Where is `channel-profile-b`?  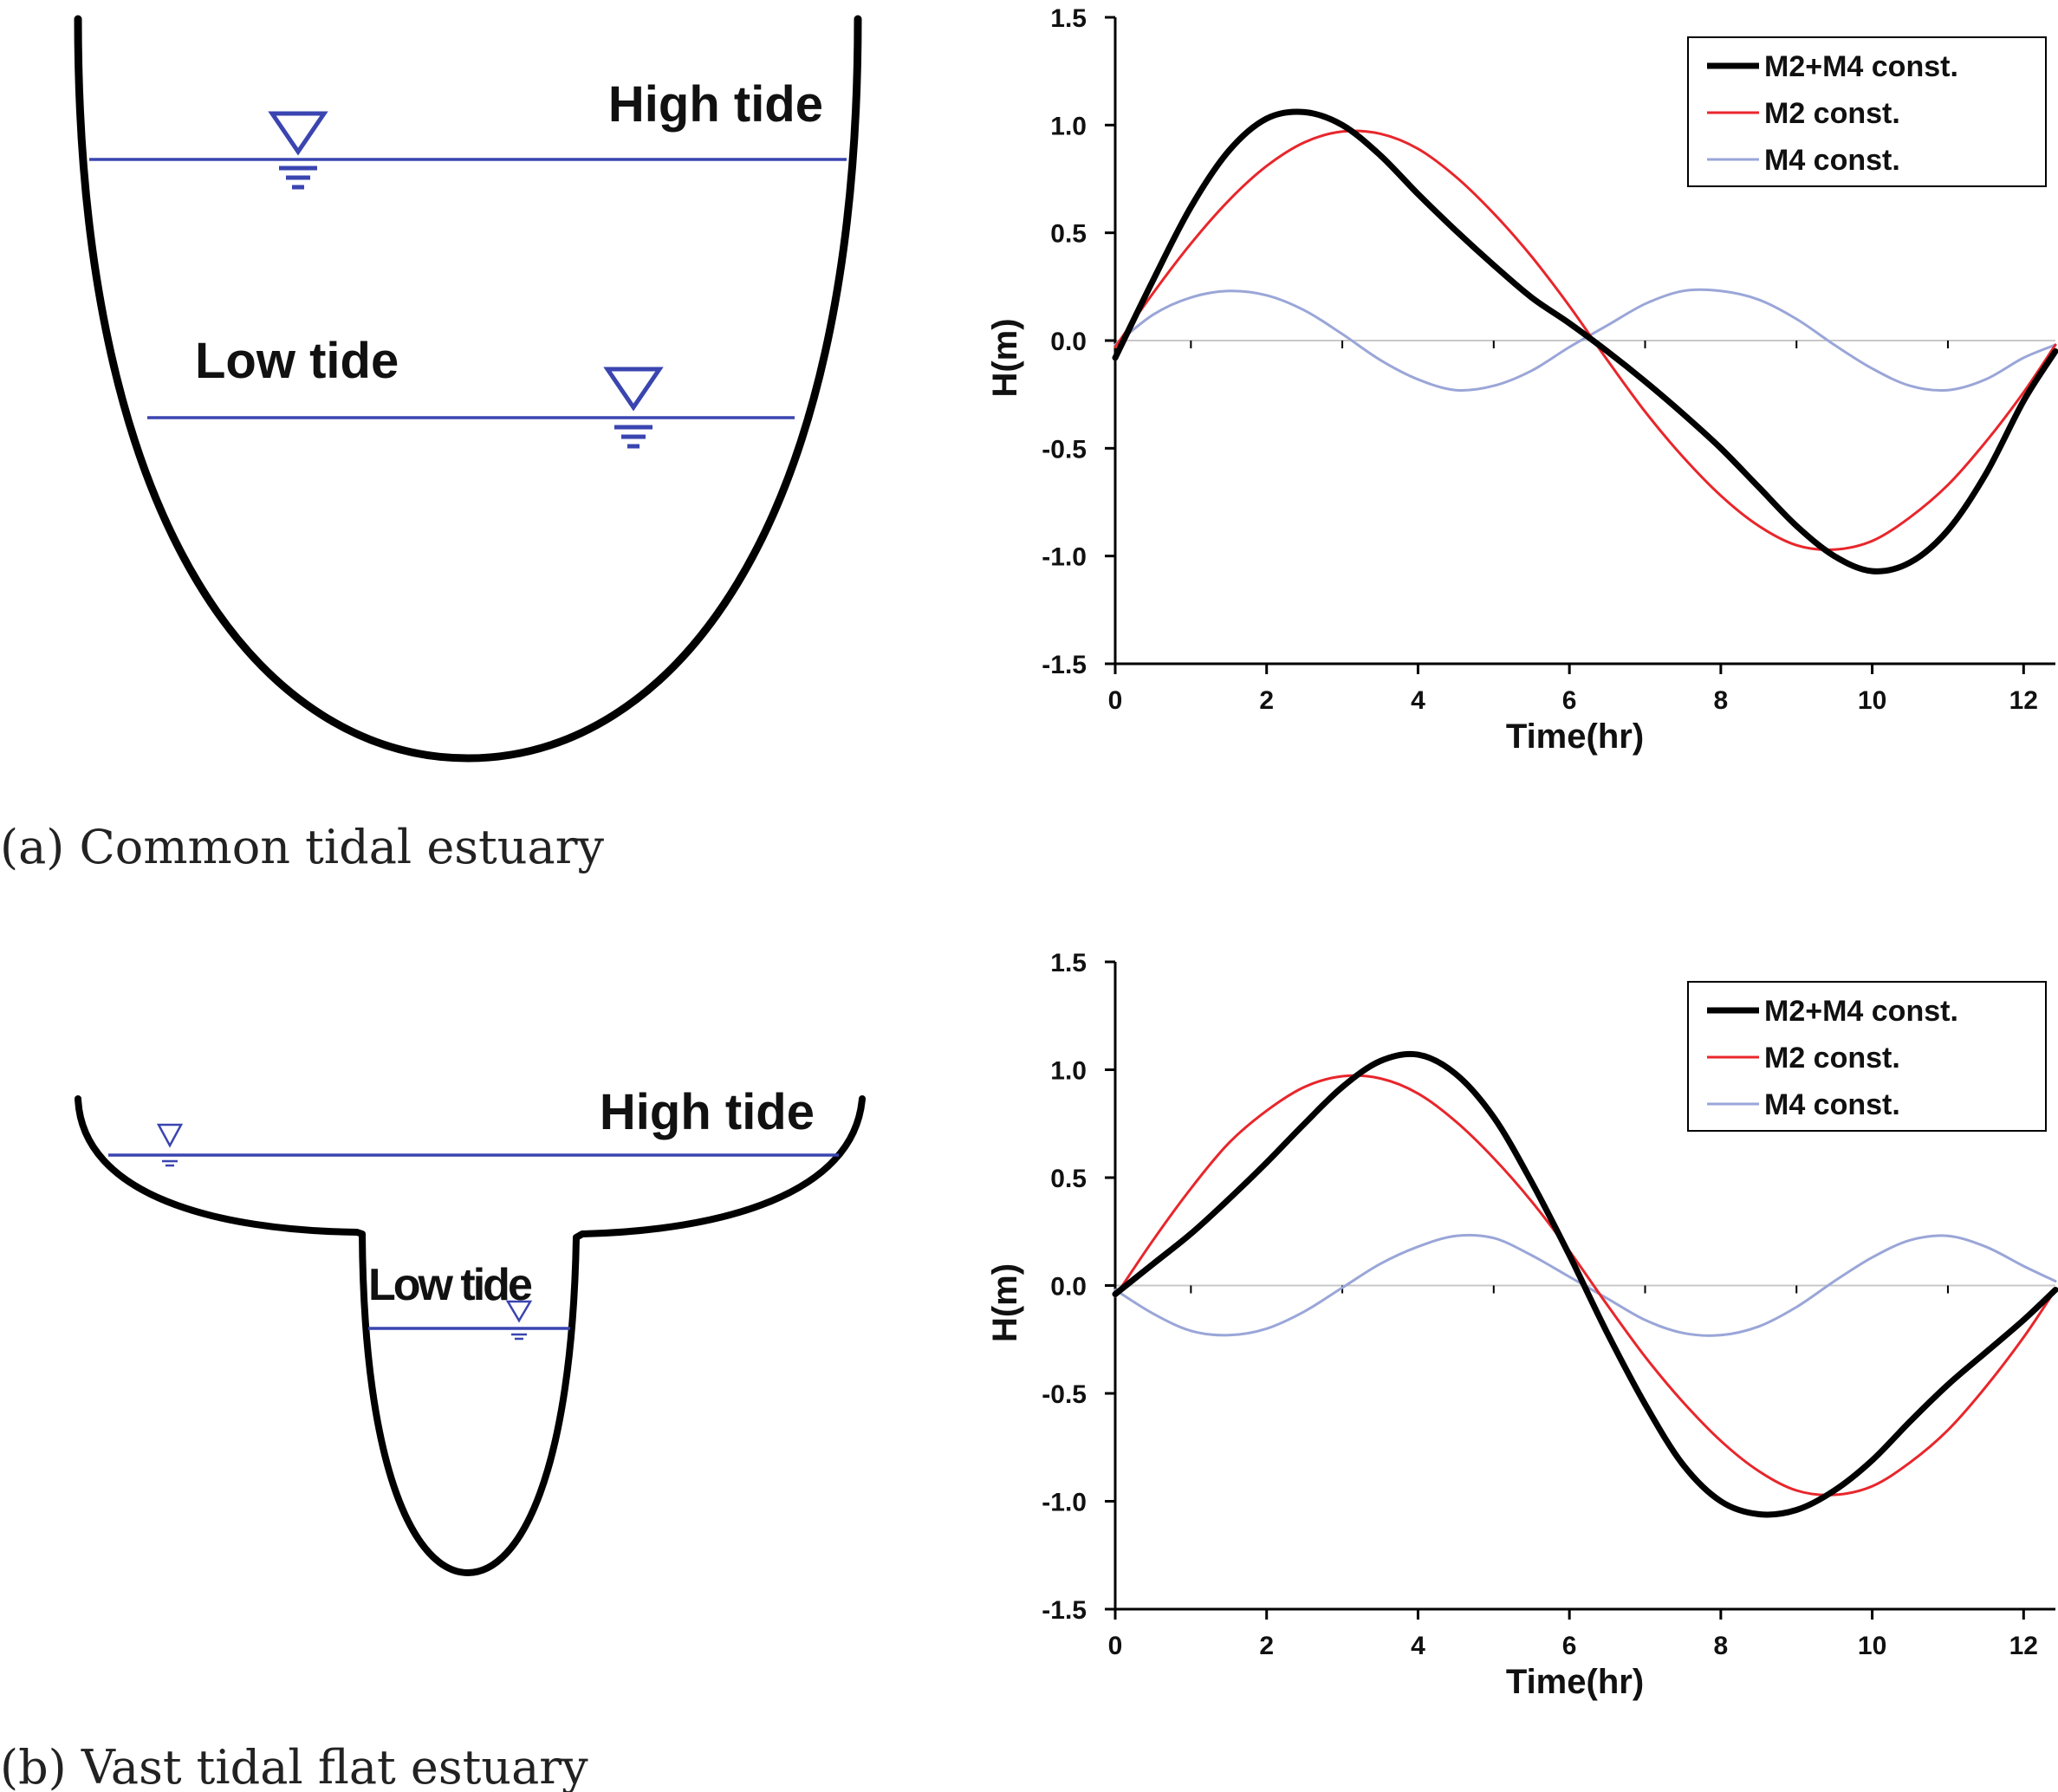
channel-profile-b is located at coordinates (471, 1335).